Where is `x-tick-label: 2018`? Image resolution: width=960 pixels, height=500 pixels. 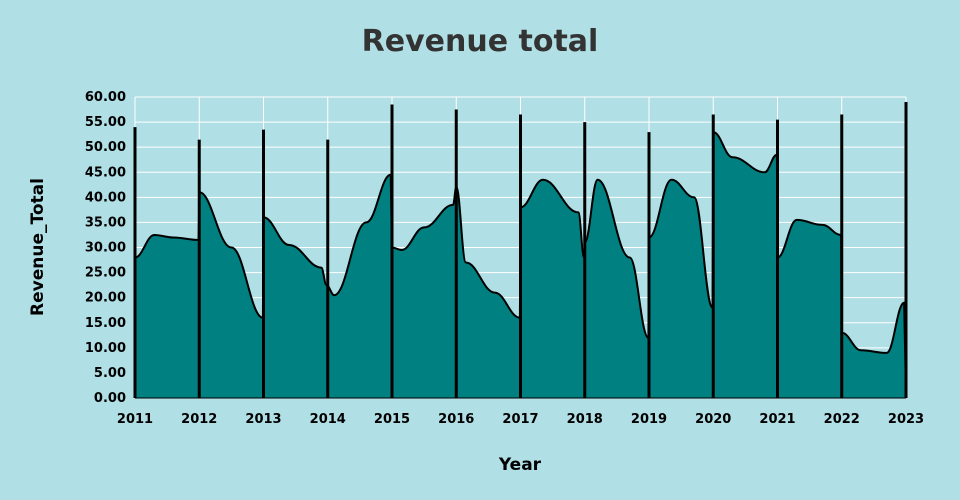
x-tick-label: 2018 is located at coordinates (585, 419).